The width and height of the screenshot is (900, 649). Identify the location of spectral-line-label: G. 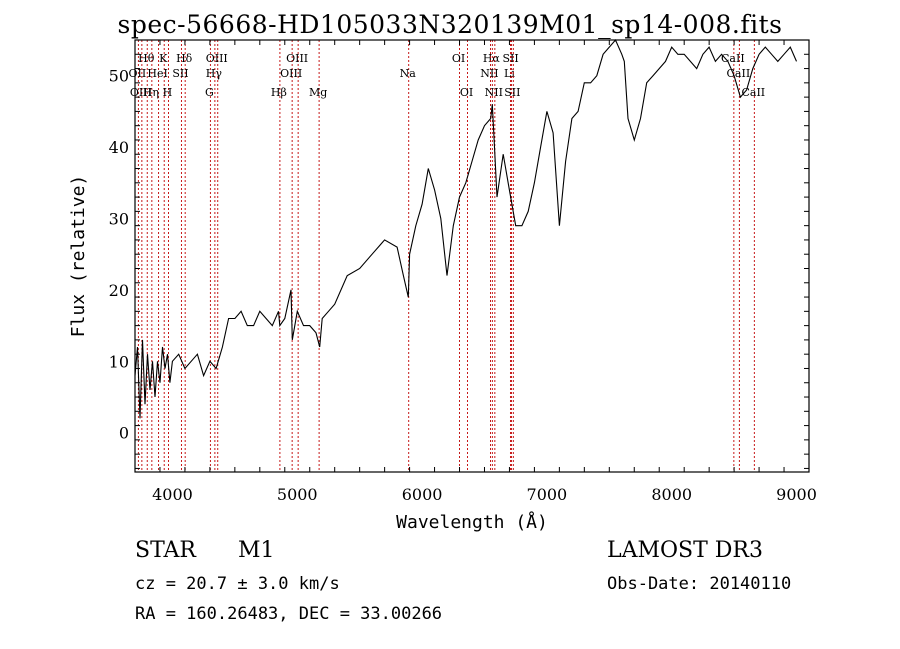
(209, 92).